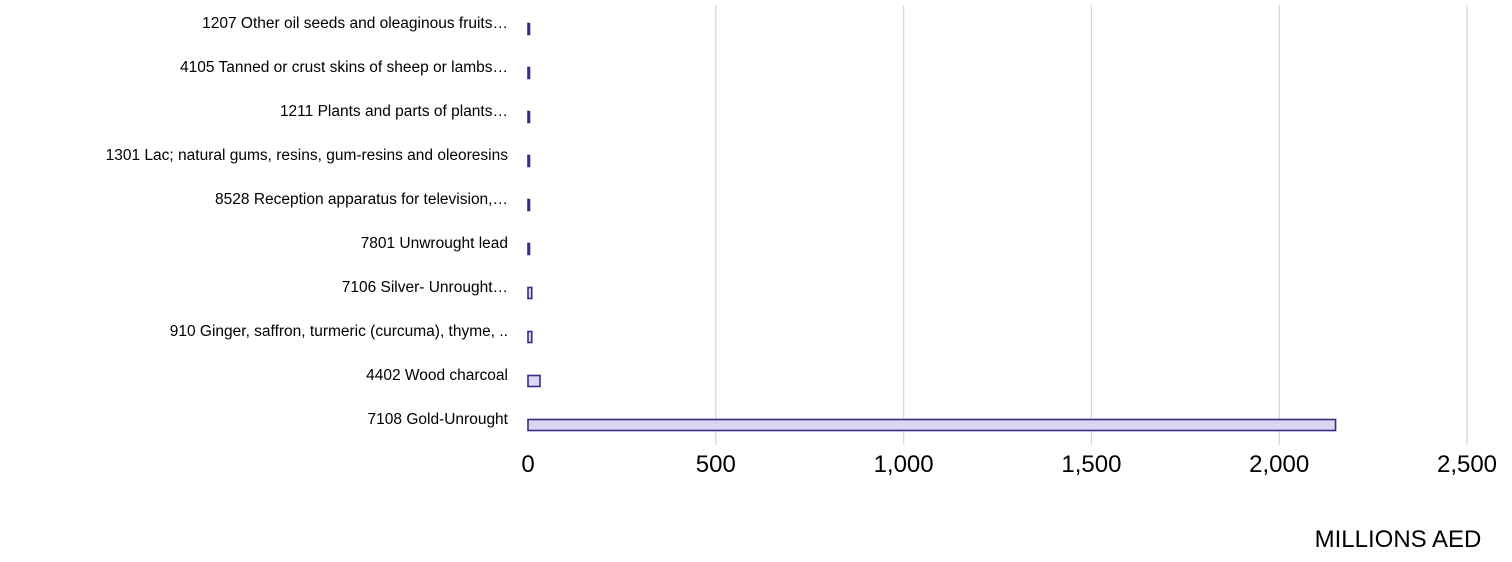 The image size is (1512, 562). What do you see at coordinates (1009, 464) in the screenshot?
I see `x-tick-labels: 0 500 1,000 1,500 2,000 2,500` at bounding box center [1009, 464].